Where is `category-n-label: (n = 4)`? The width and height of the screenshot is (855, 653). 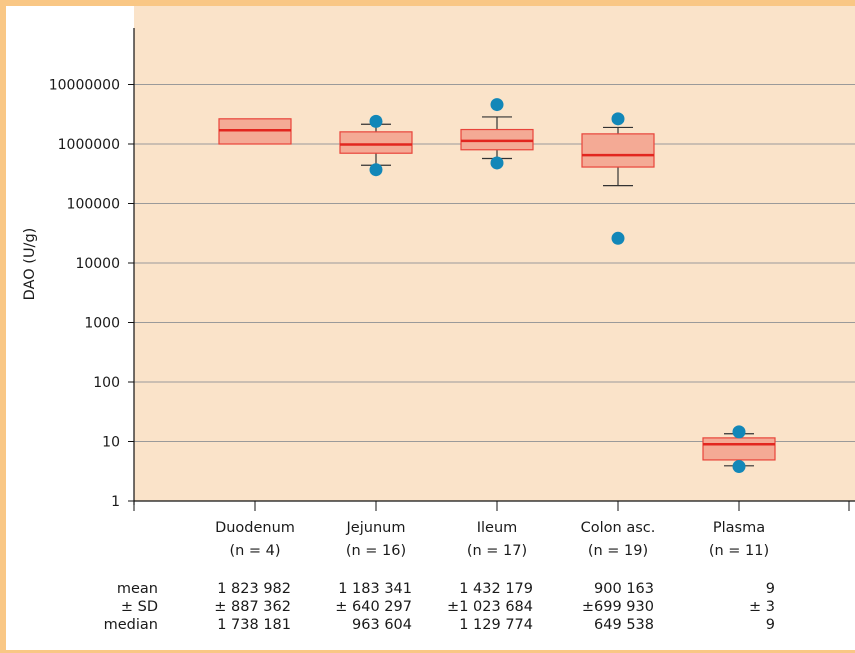
category-n-label: (n = 4) is located at coordinates (254, 551).